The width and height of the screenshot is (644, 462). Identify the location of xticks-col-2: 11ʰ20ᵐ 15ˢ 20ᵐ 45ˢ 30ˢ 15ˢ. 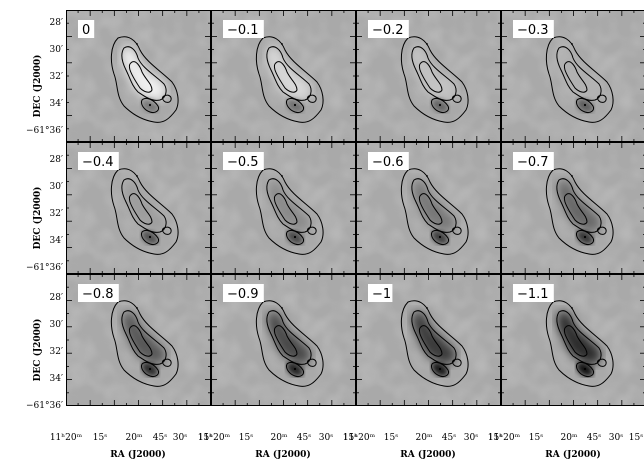
(277, 438).